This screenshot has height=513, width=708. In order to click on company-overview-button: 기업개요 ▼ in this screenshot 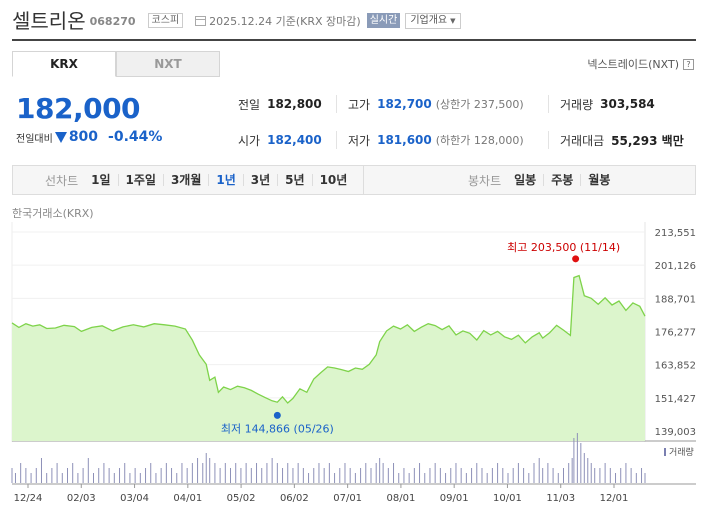, I will do `click(433, 20)`.